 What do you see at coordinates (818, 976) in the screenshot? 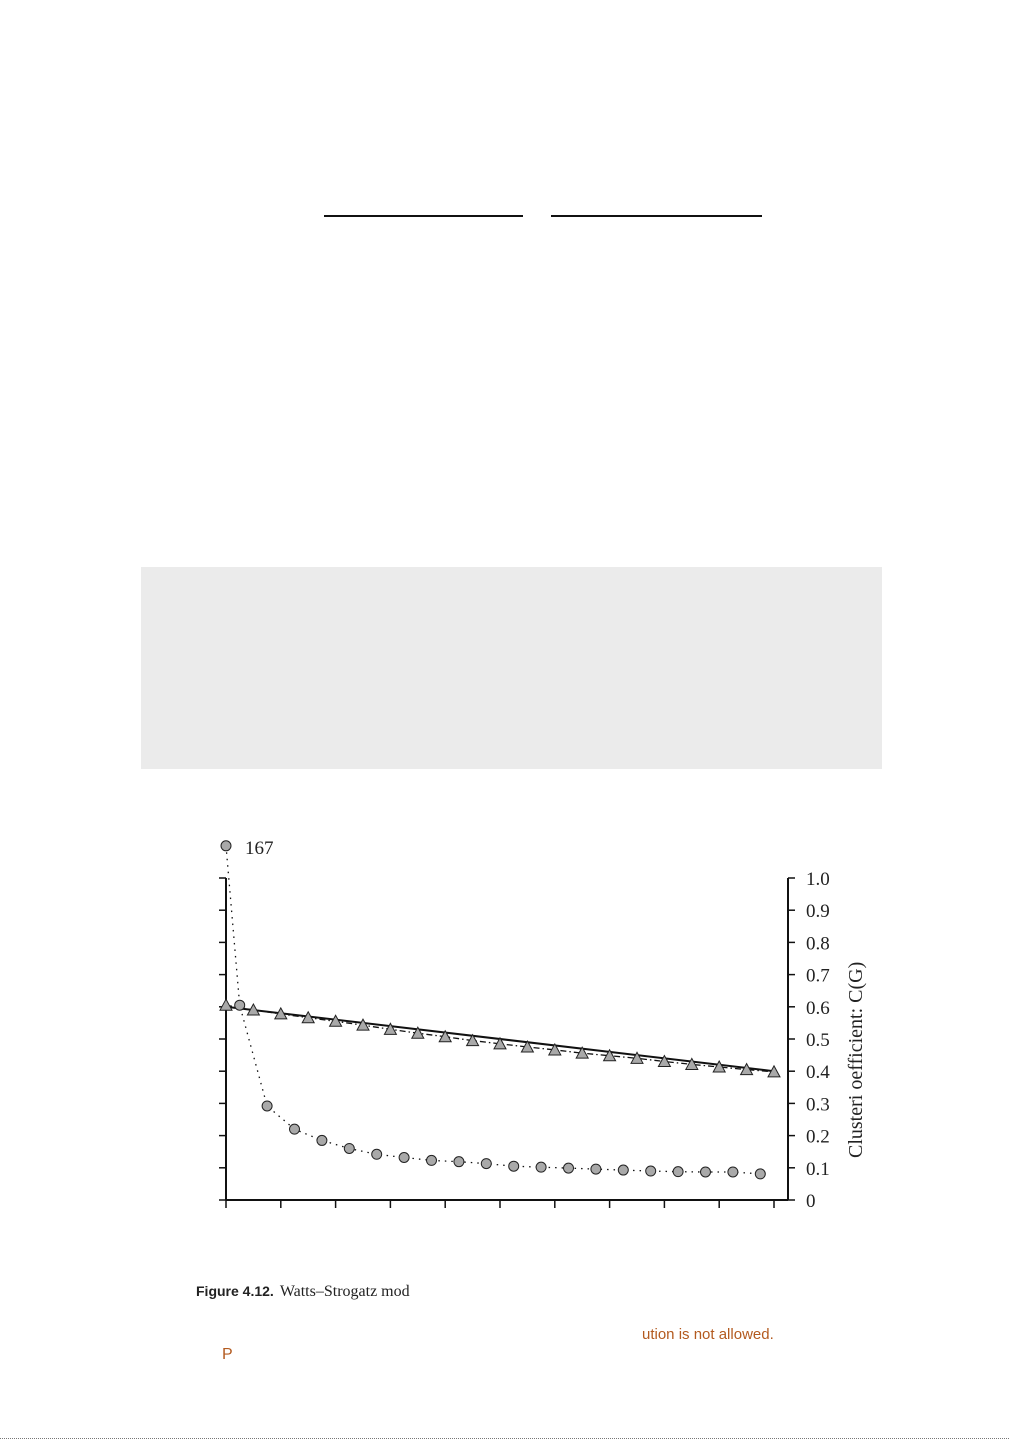
I see `right-axis-tick-label: 0.7` at bounding box center [818, 976].